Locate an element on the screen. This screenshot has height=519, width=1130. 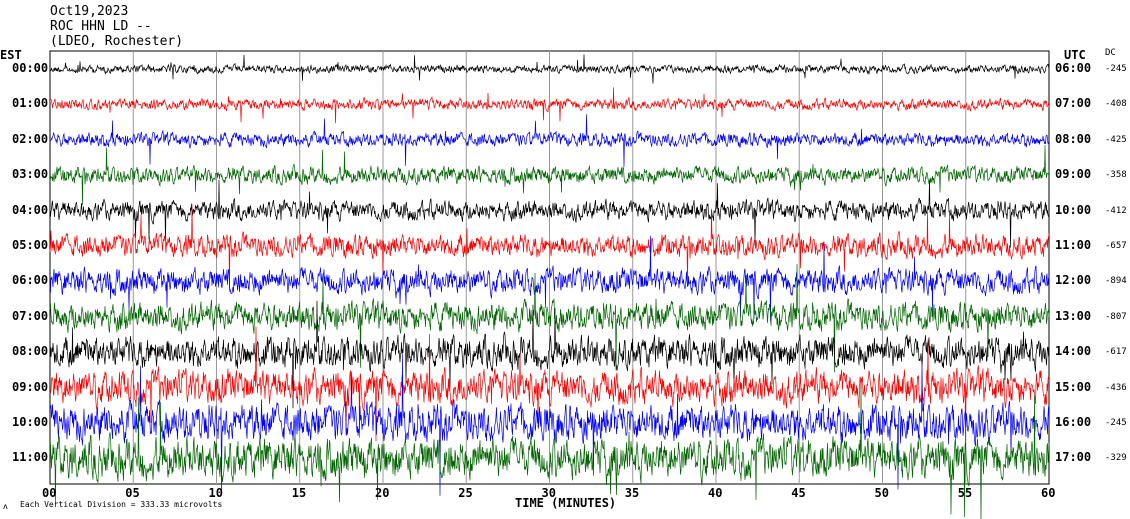
network-label: (LDEO, Rochester) is located at coordinates (117, 41).